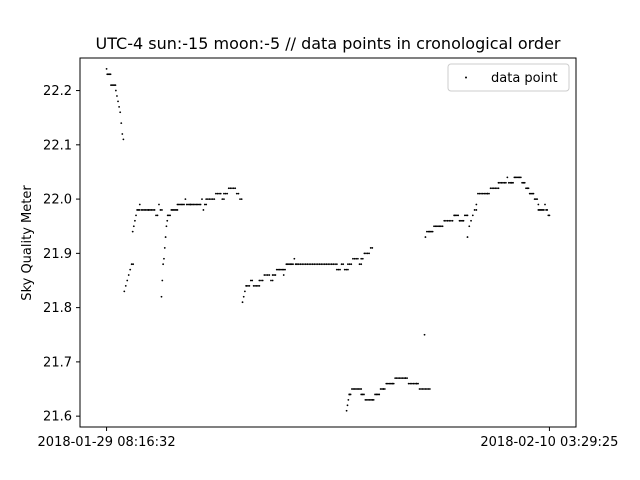 This screenshot has width=640, height=480. Describe the element at coordinates (466, 77) in the screenshot. I see `legend-marker` at that location.